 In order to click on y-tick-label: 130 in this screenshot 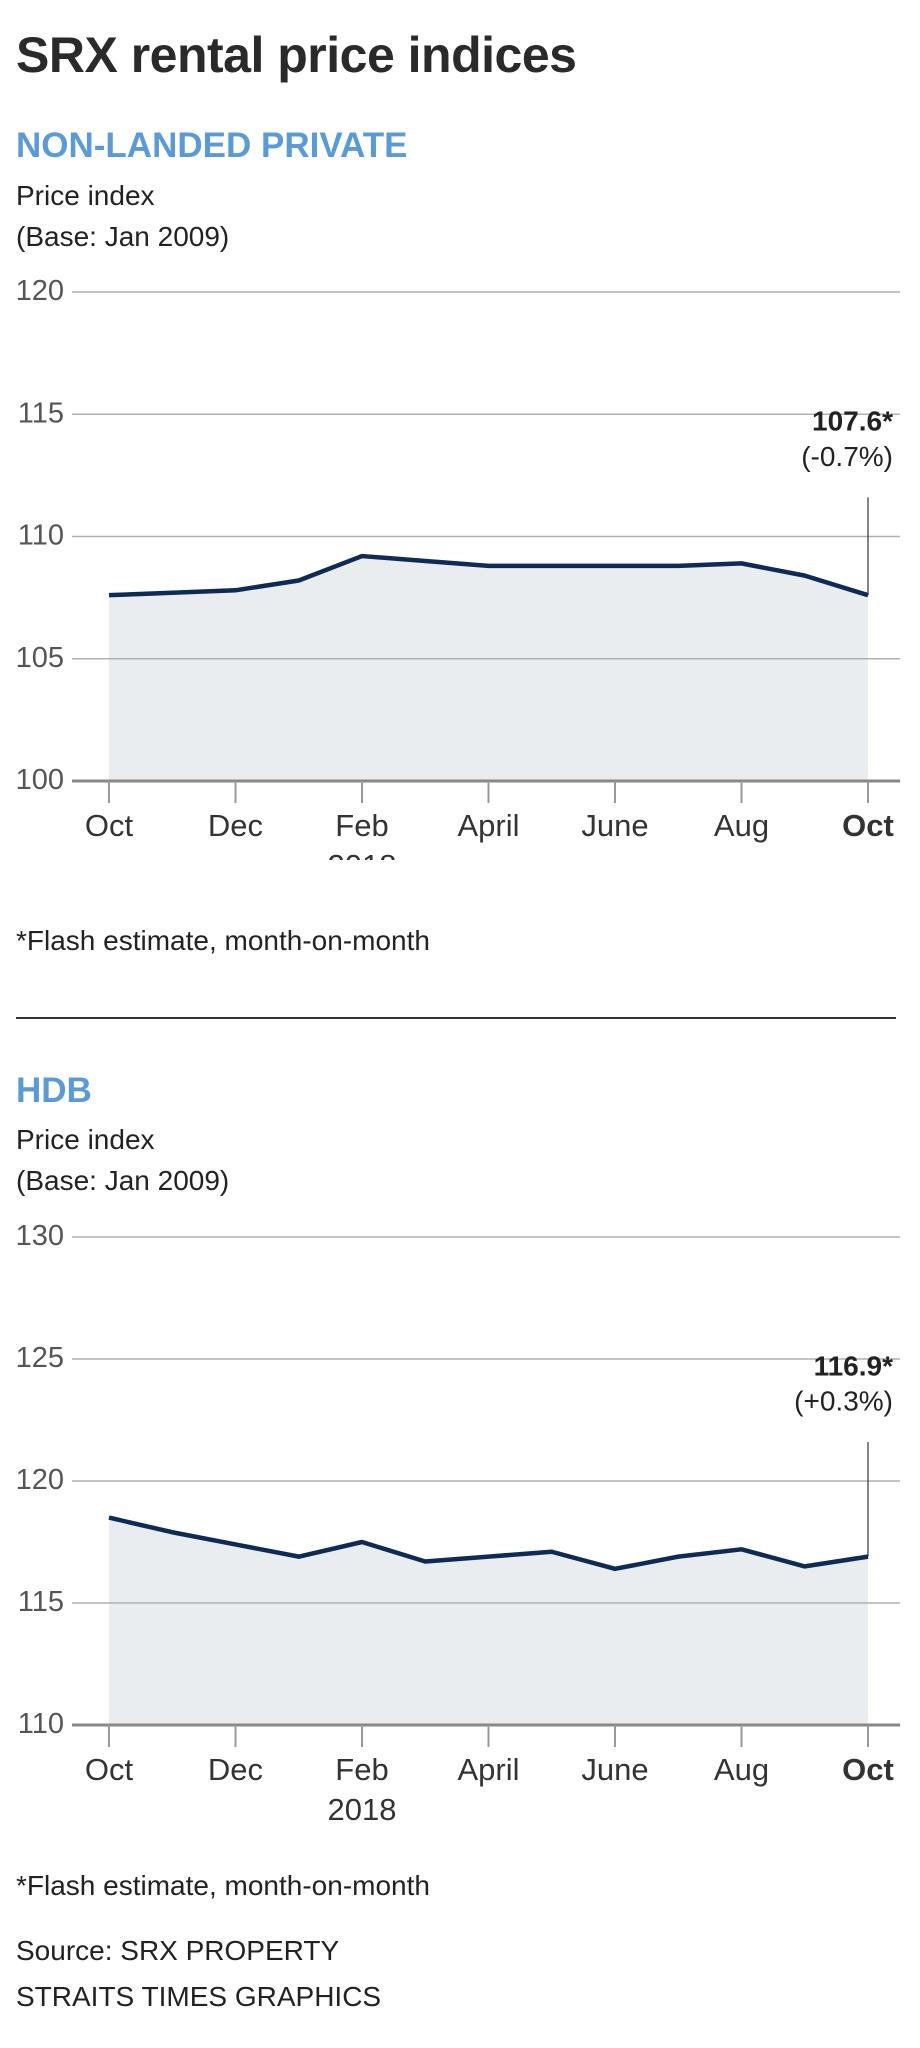, I will do `click(40, 1236)`.